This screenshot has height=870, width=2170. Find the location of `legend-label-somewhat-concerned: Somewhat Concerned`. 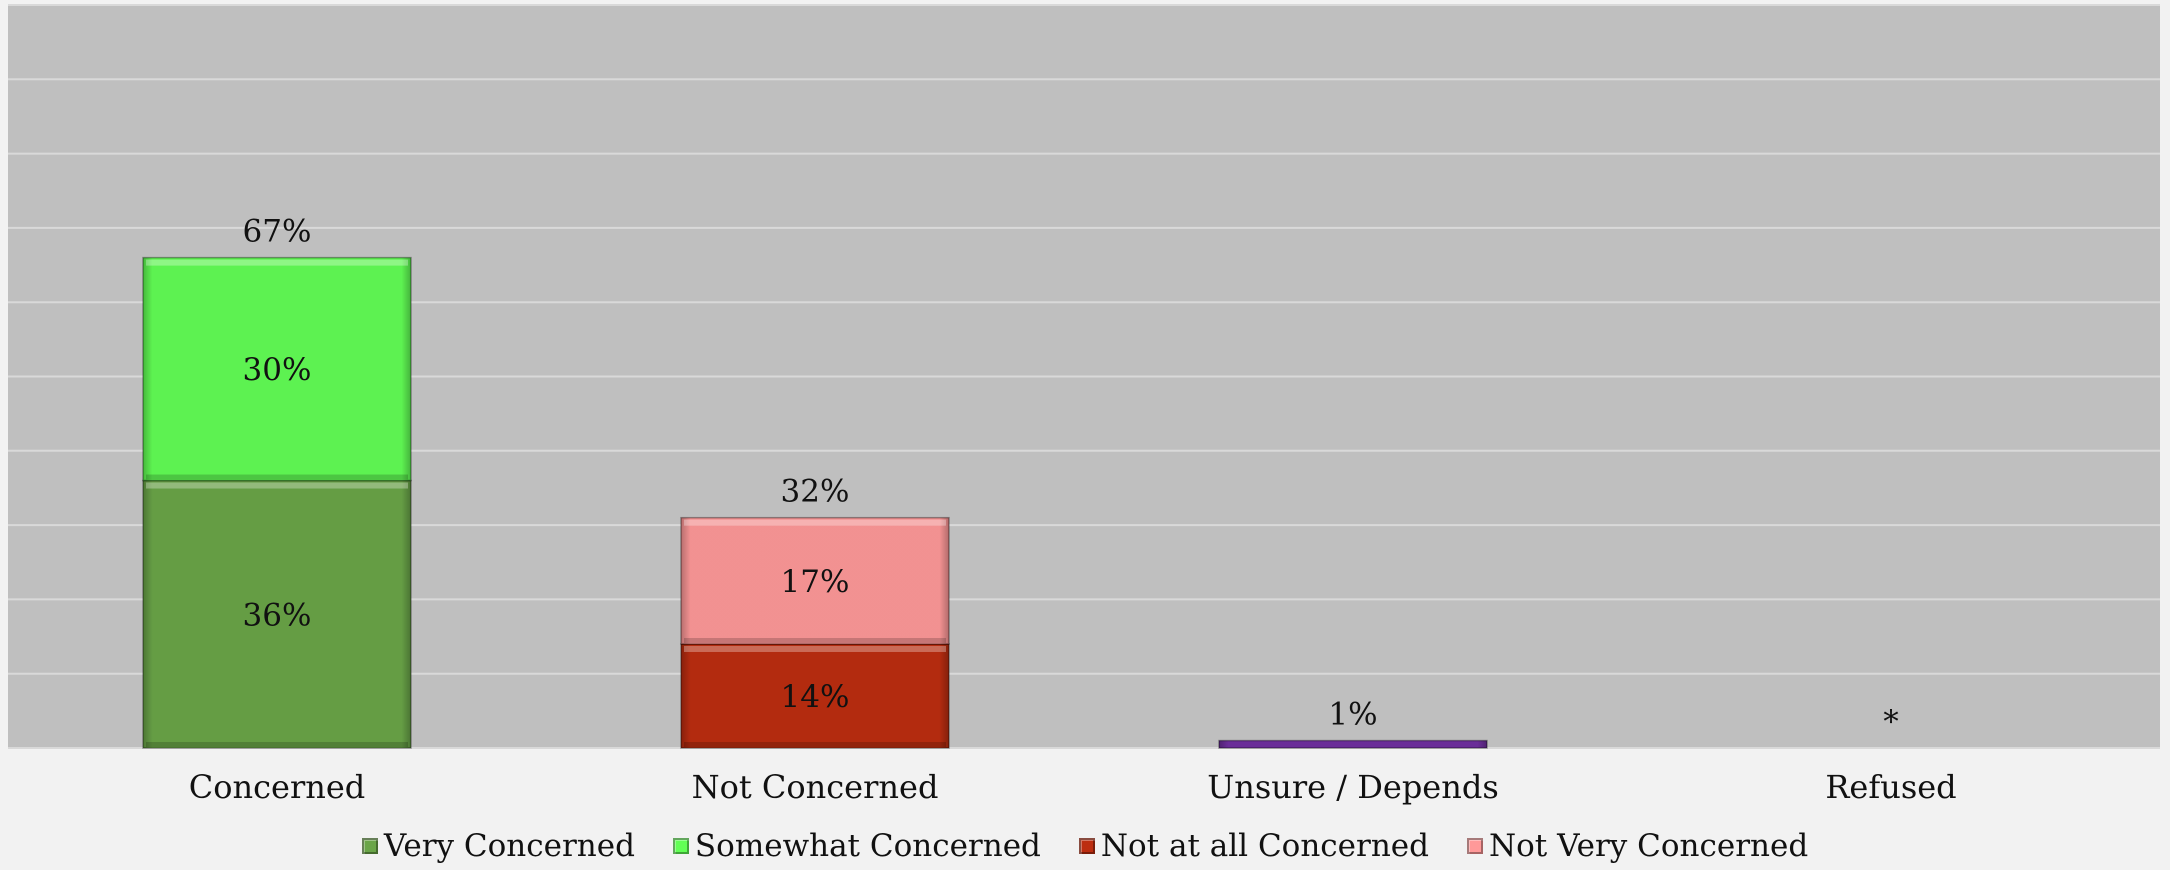

legend-label-somewhat-concerned: Somewhat Concerned is located at coordinates (867, 846).